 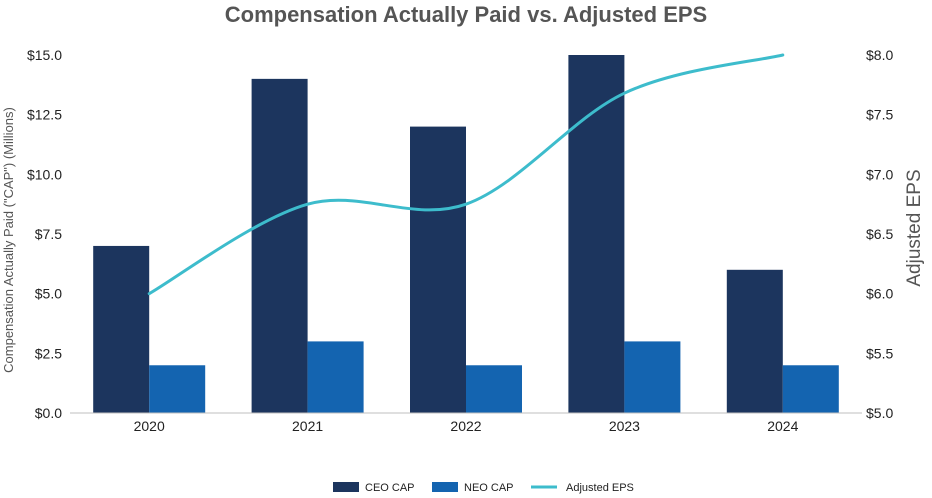 What do you see at coordinates (438, 269) in the screenshot?
I see `bar-ceo-cap-2022` at bounding box center [438, 269].